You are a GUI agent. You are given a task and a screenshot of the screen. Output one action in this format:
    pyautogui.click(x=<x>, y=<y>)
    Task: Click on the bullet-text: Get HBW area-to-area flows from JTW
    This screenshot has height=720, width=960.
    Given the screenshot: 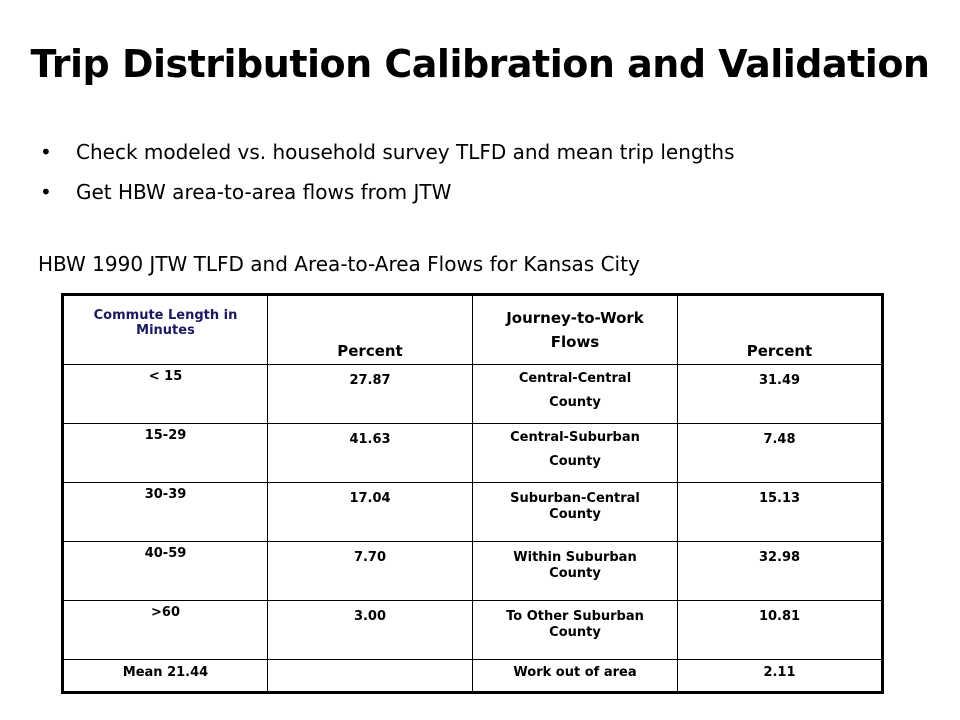 What is the action you would take?
    pyautogui.click(x=264, y=192)
    